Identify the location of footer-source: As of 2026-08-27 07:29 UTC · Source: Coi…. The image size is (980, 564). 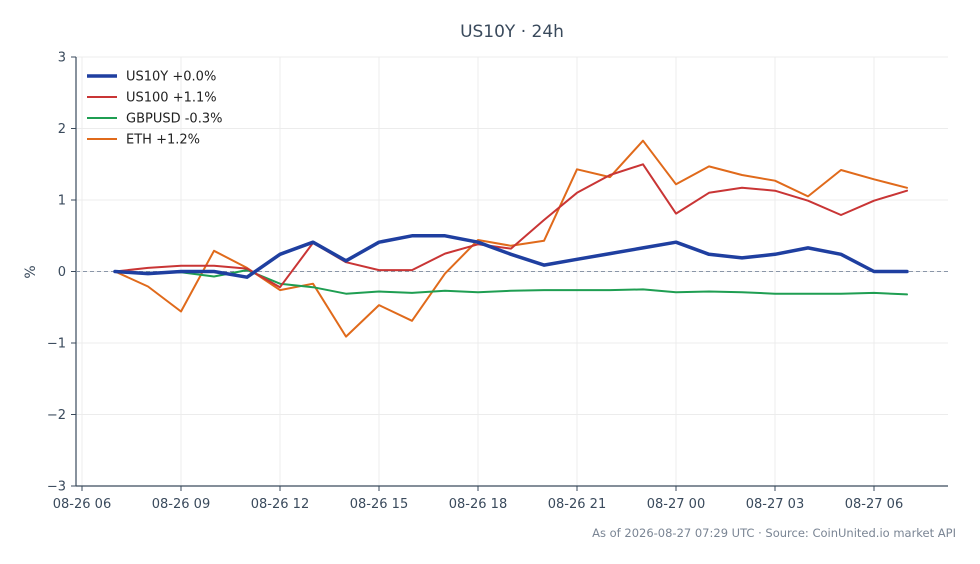
(774, 533).